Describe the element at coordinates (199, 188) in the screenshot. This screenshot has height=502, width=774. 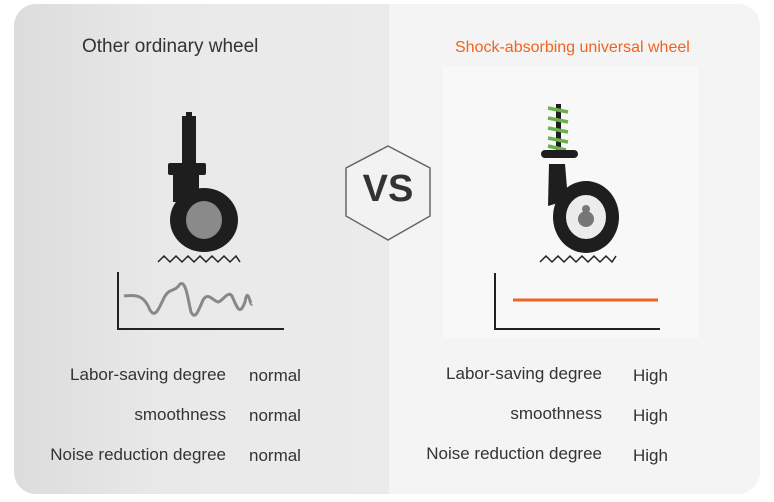
I see `ordinary-wheel-icon` at that location.